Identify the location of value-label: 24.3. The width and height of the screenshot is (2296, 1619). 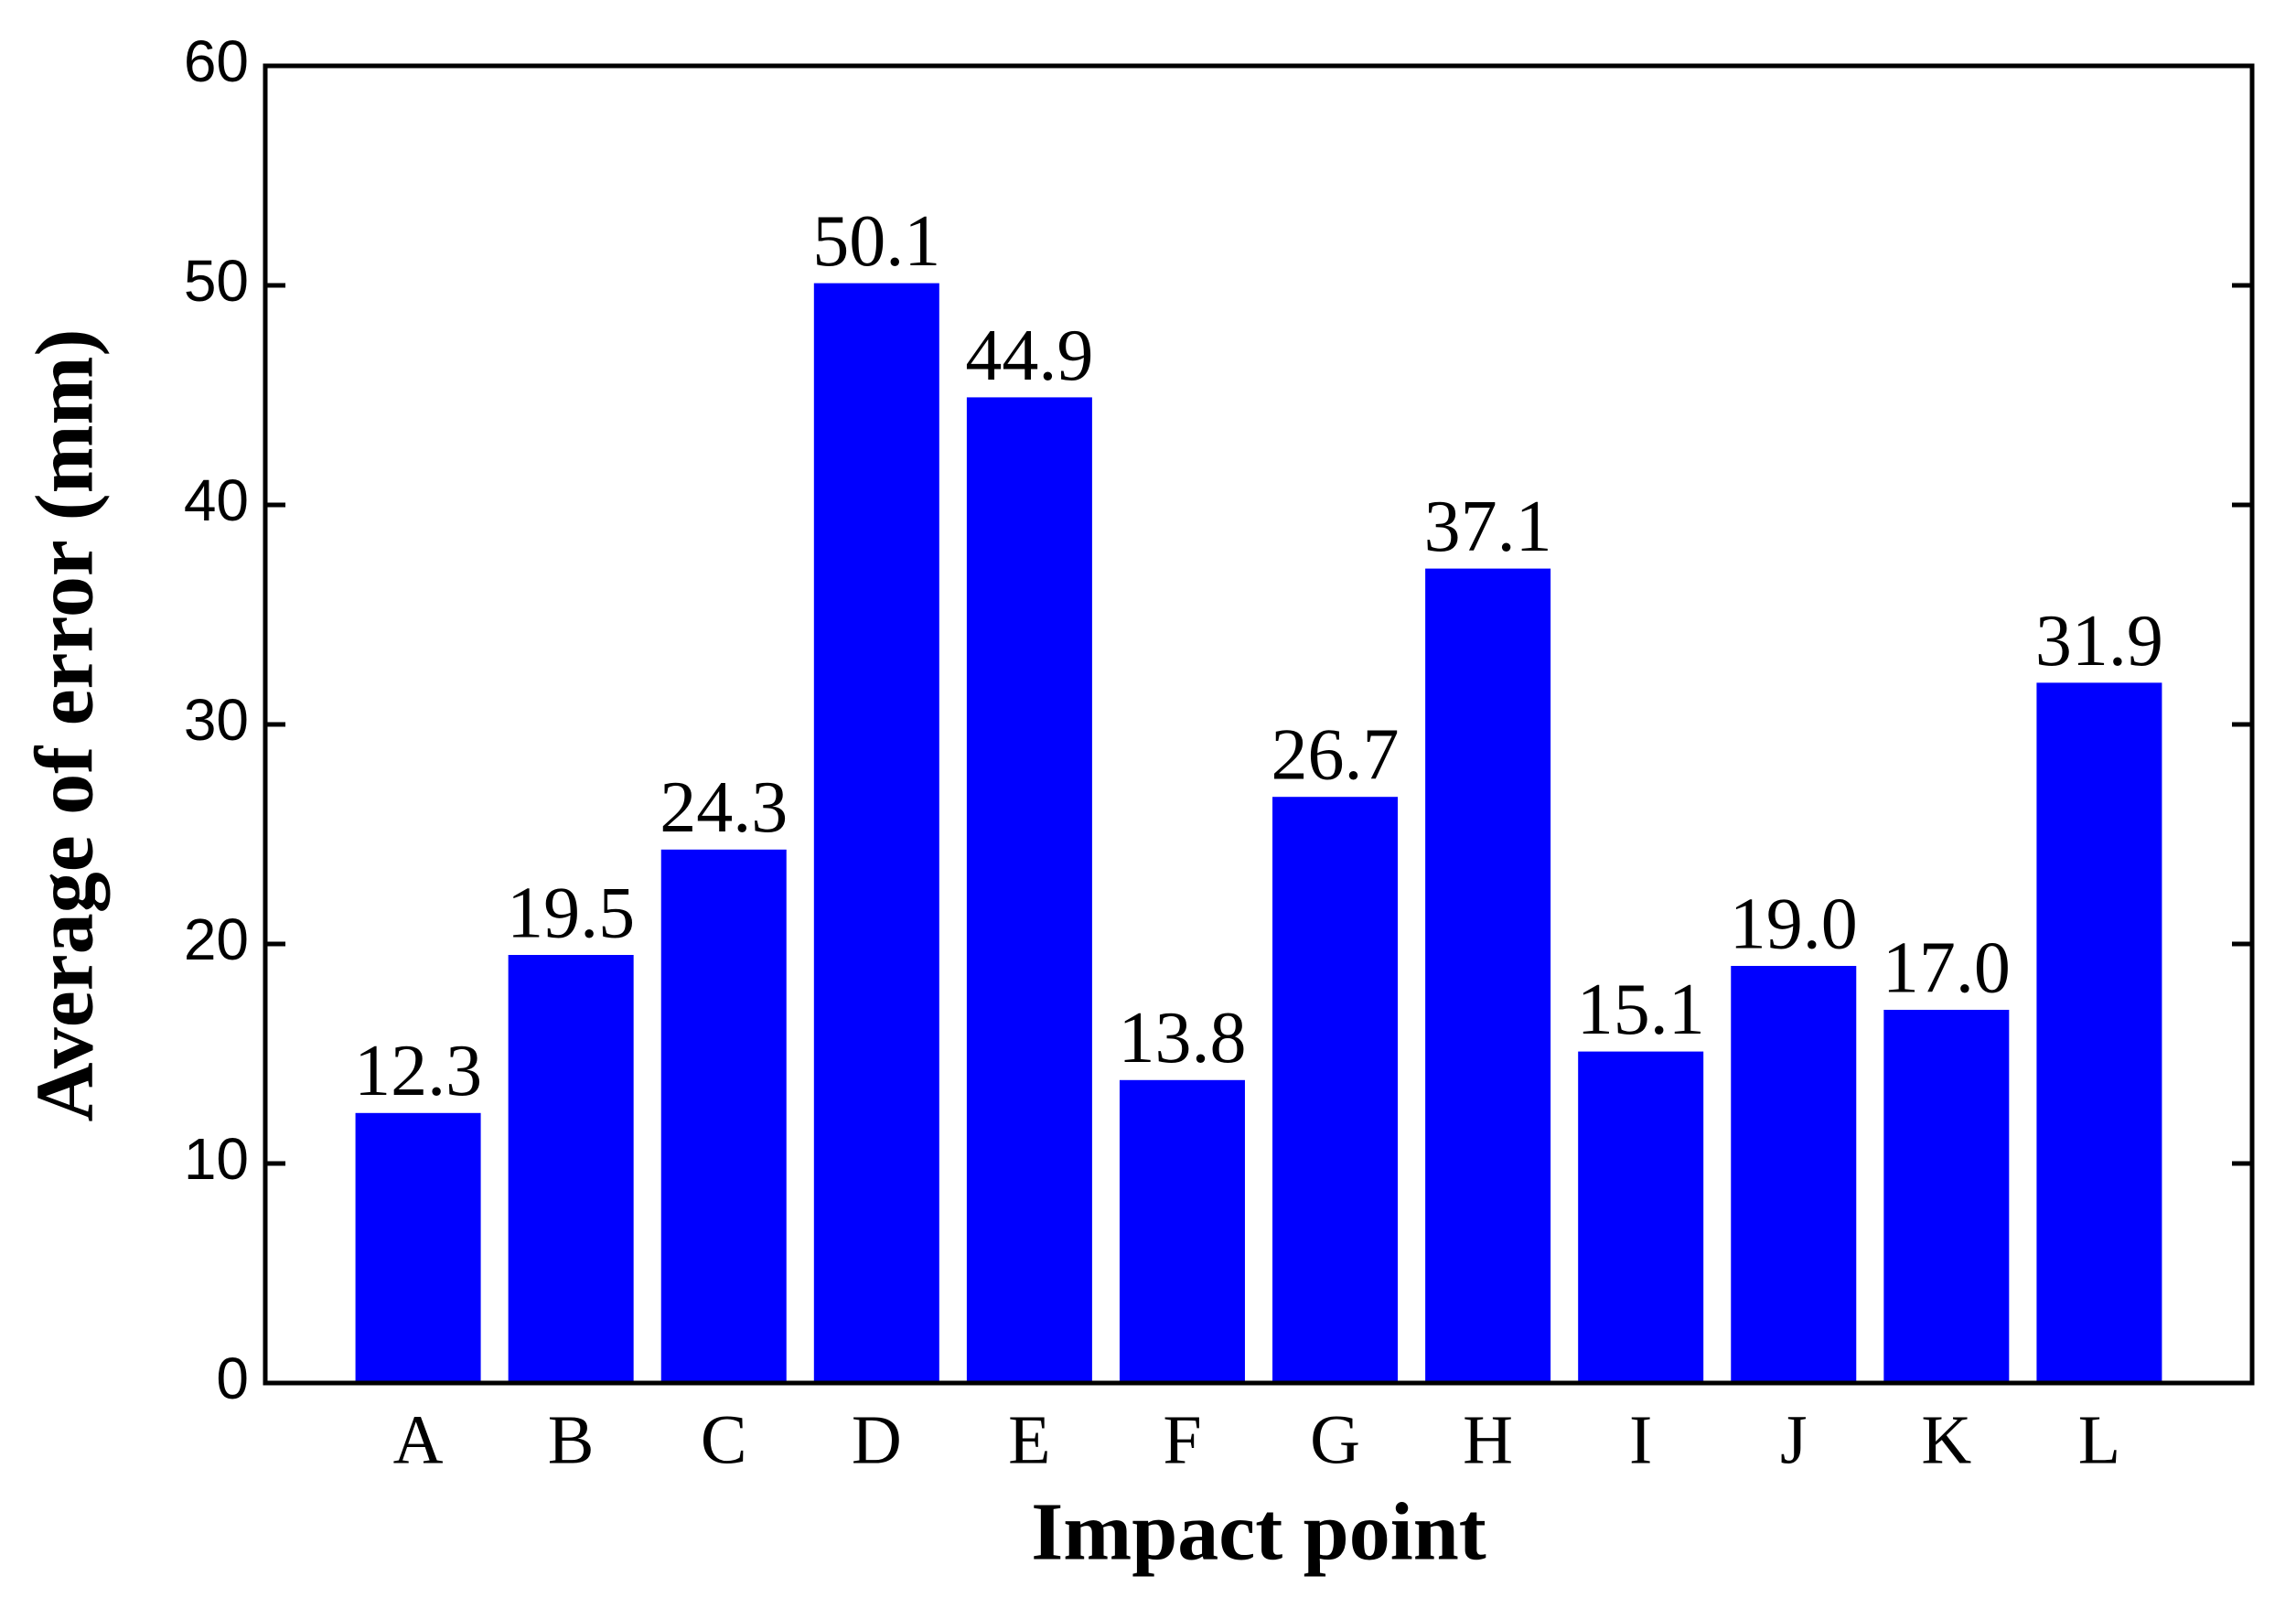
(724, 807).